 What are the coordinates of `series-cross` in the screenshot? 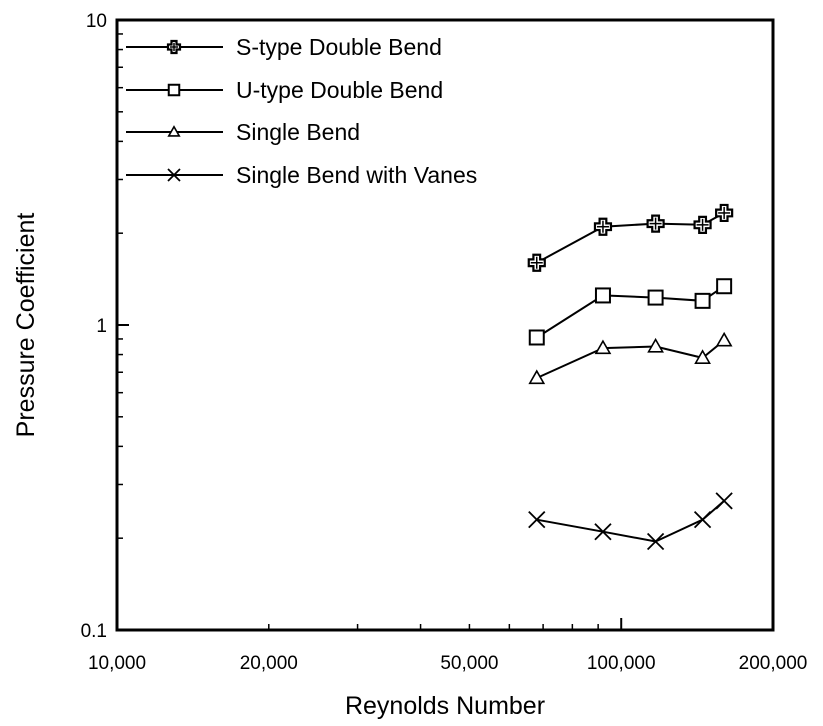 It's located at (630, 237).